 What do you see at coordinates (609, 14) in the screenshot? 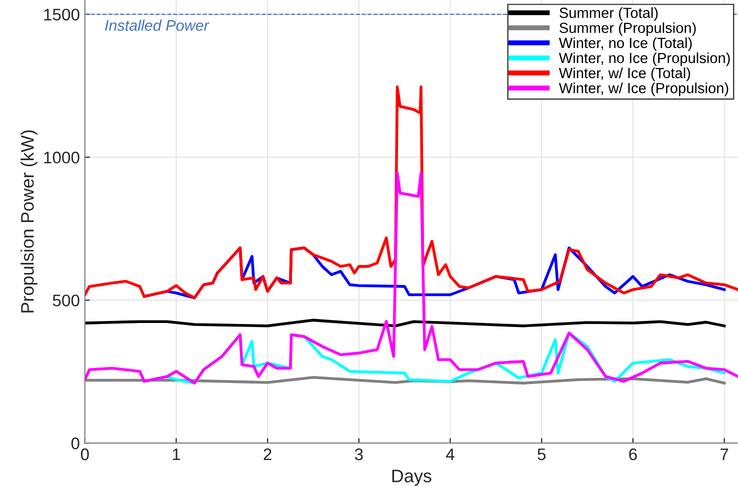
I see `legend-label: Summer (Total)` at bounding box center [609, 14].